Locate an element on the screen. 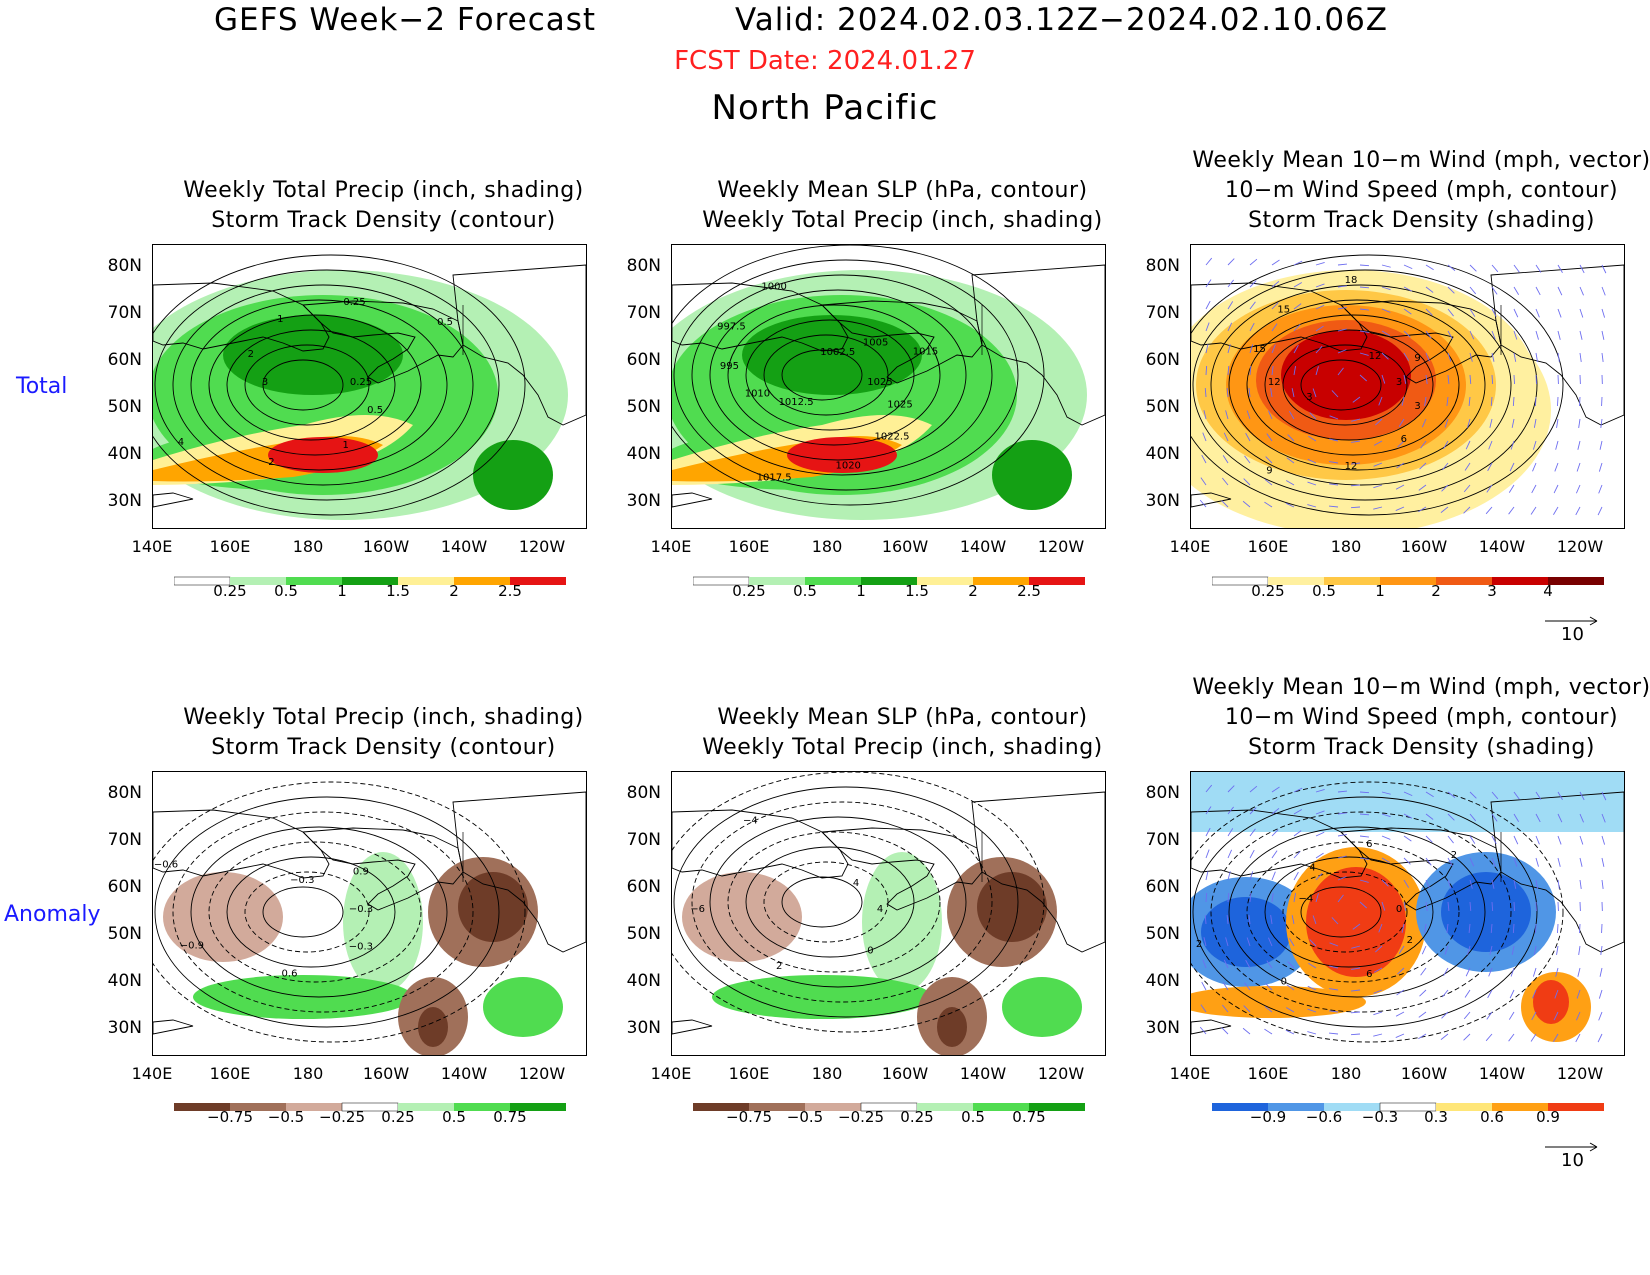 The width and height of the screenshot is (1650, 1275). colorbar-label: 0.25 is located at coordinates (398, 1117).